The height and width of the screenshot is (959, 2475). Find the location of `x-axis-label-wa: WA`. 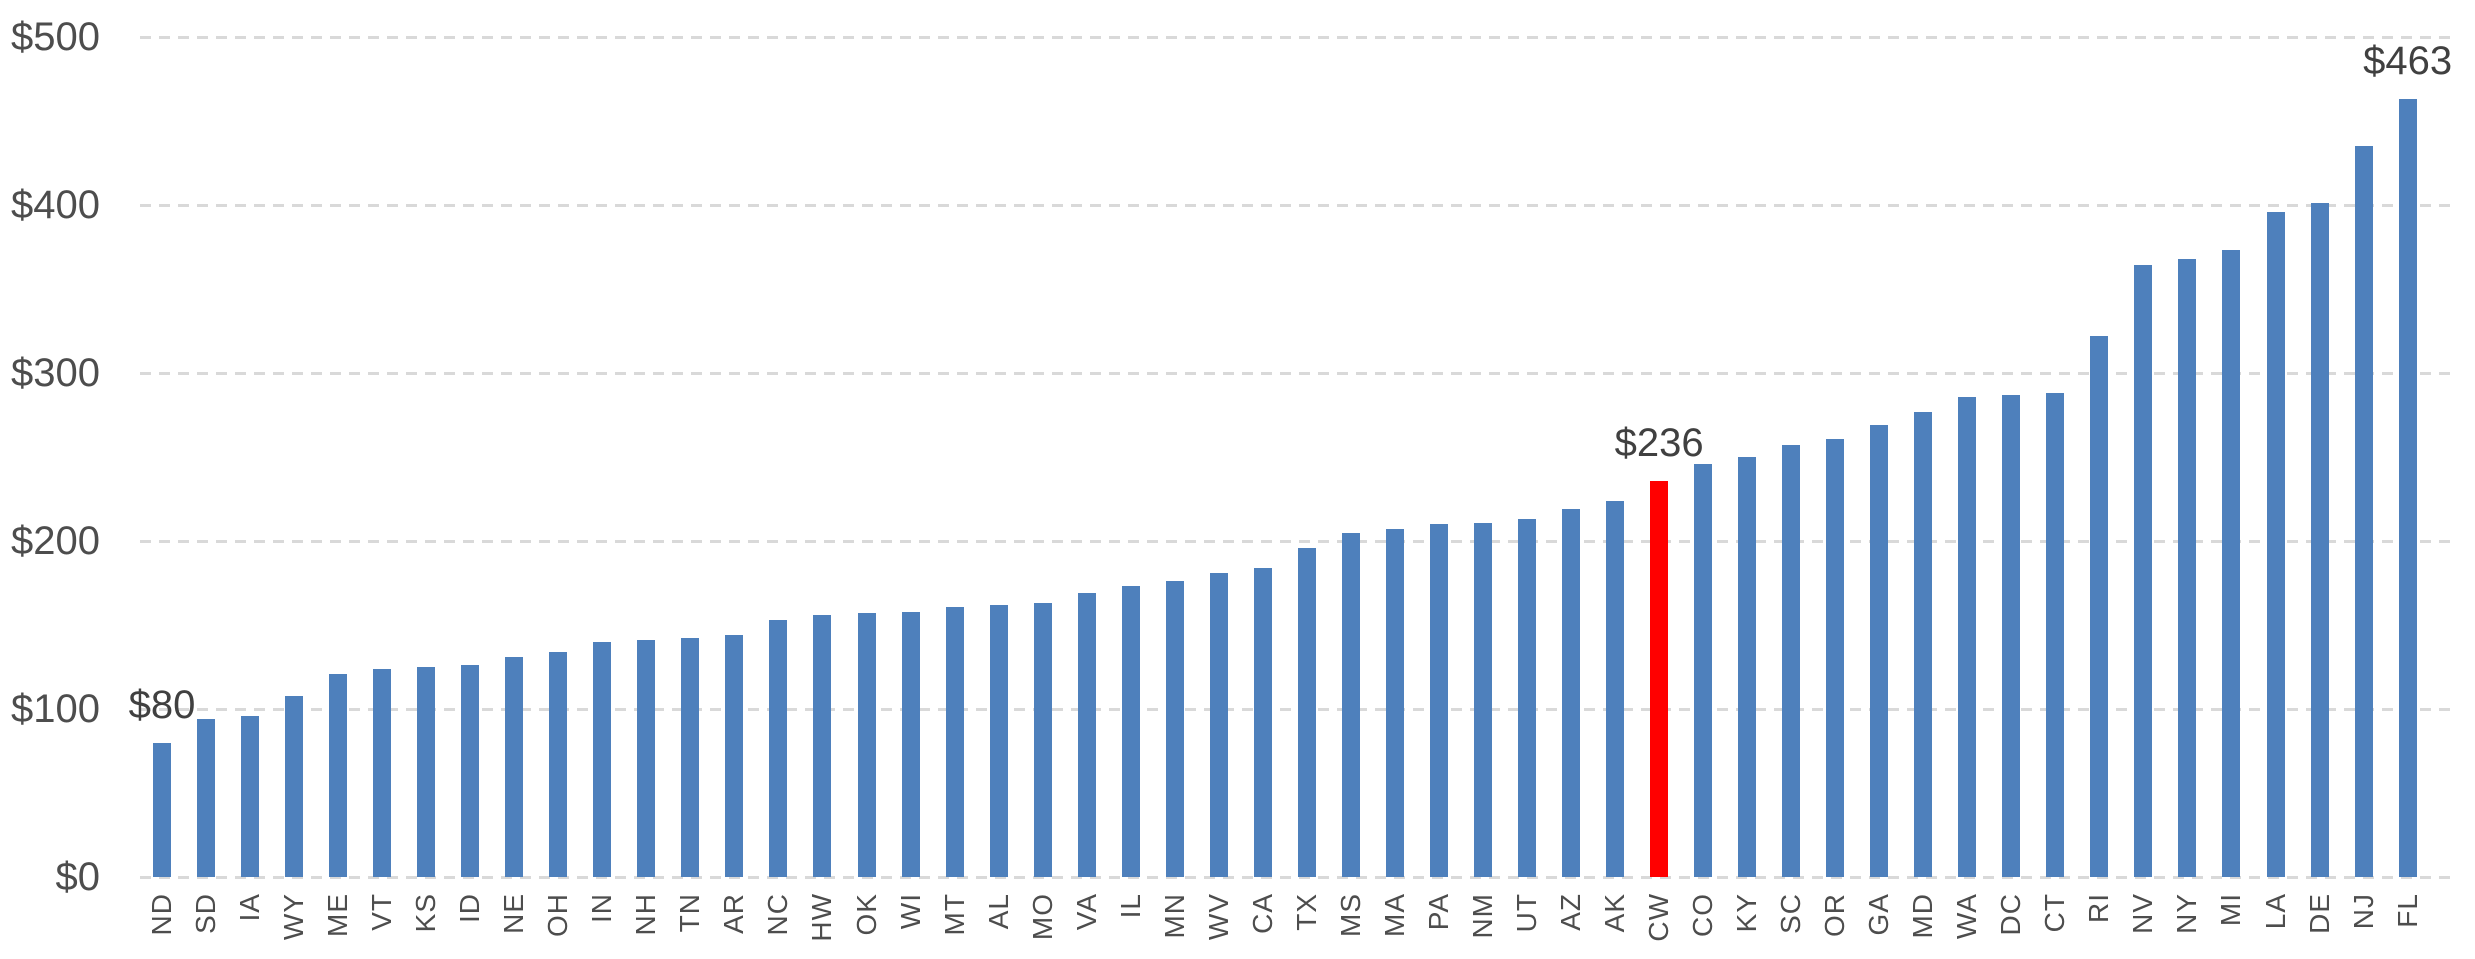

x-axis-label-wa: WA is located at coordinates (1967, 916).